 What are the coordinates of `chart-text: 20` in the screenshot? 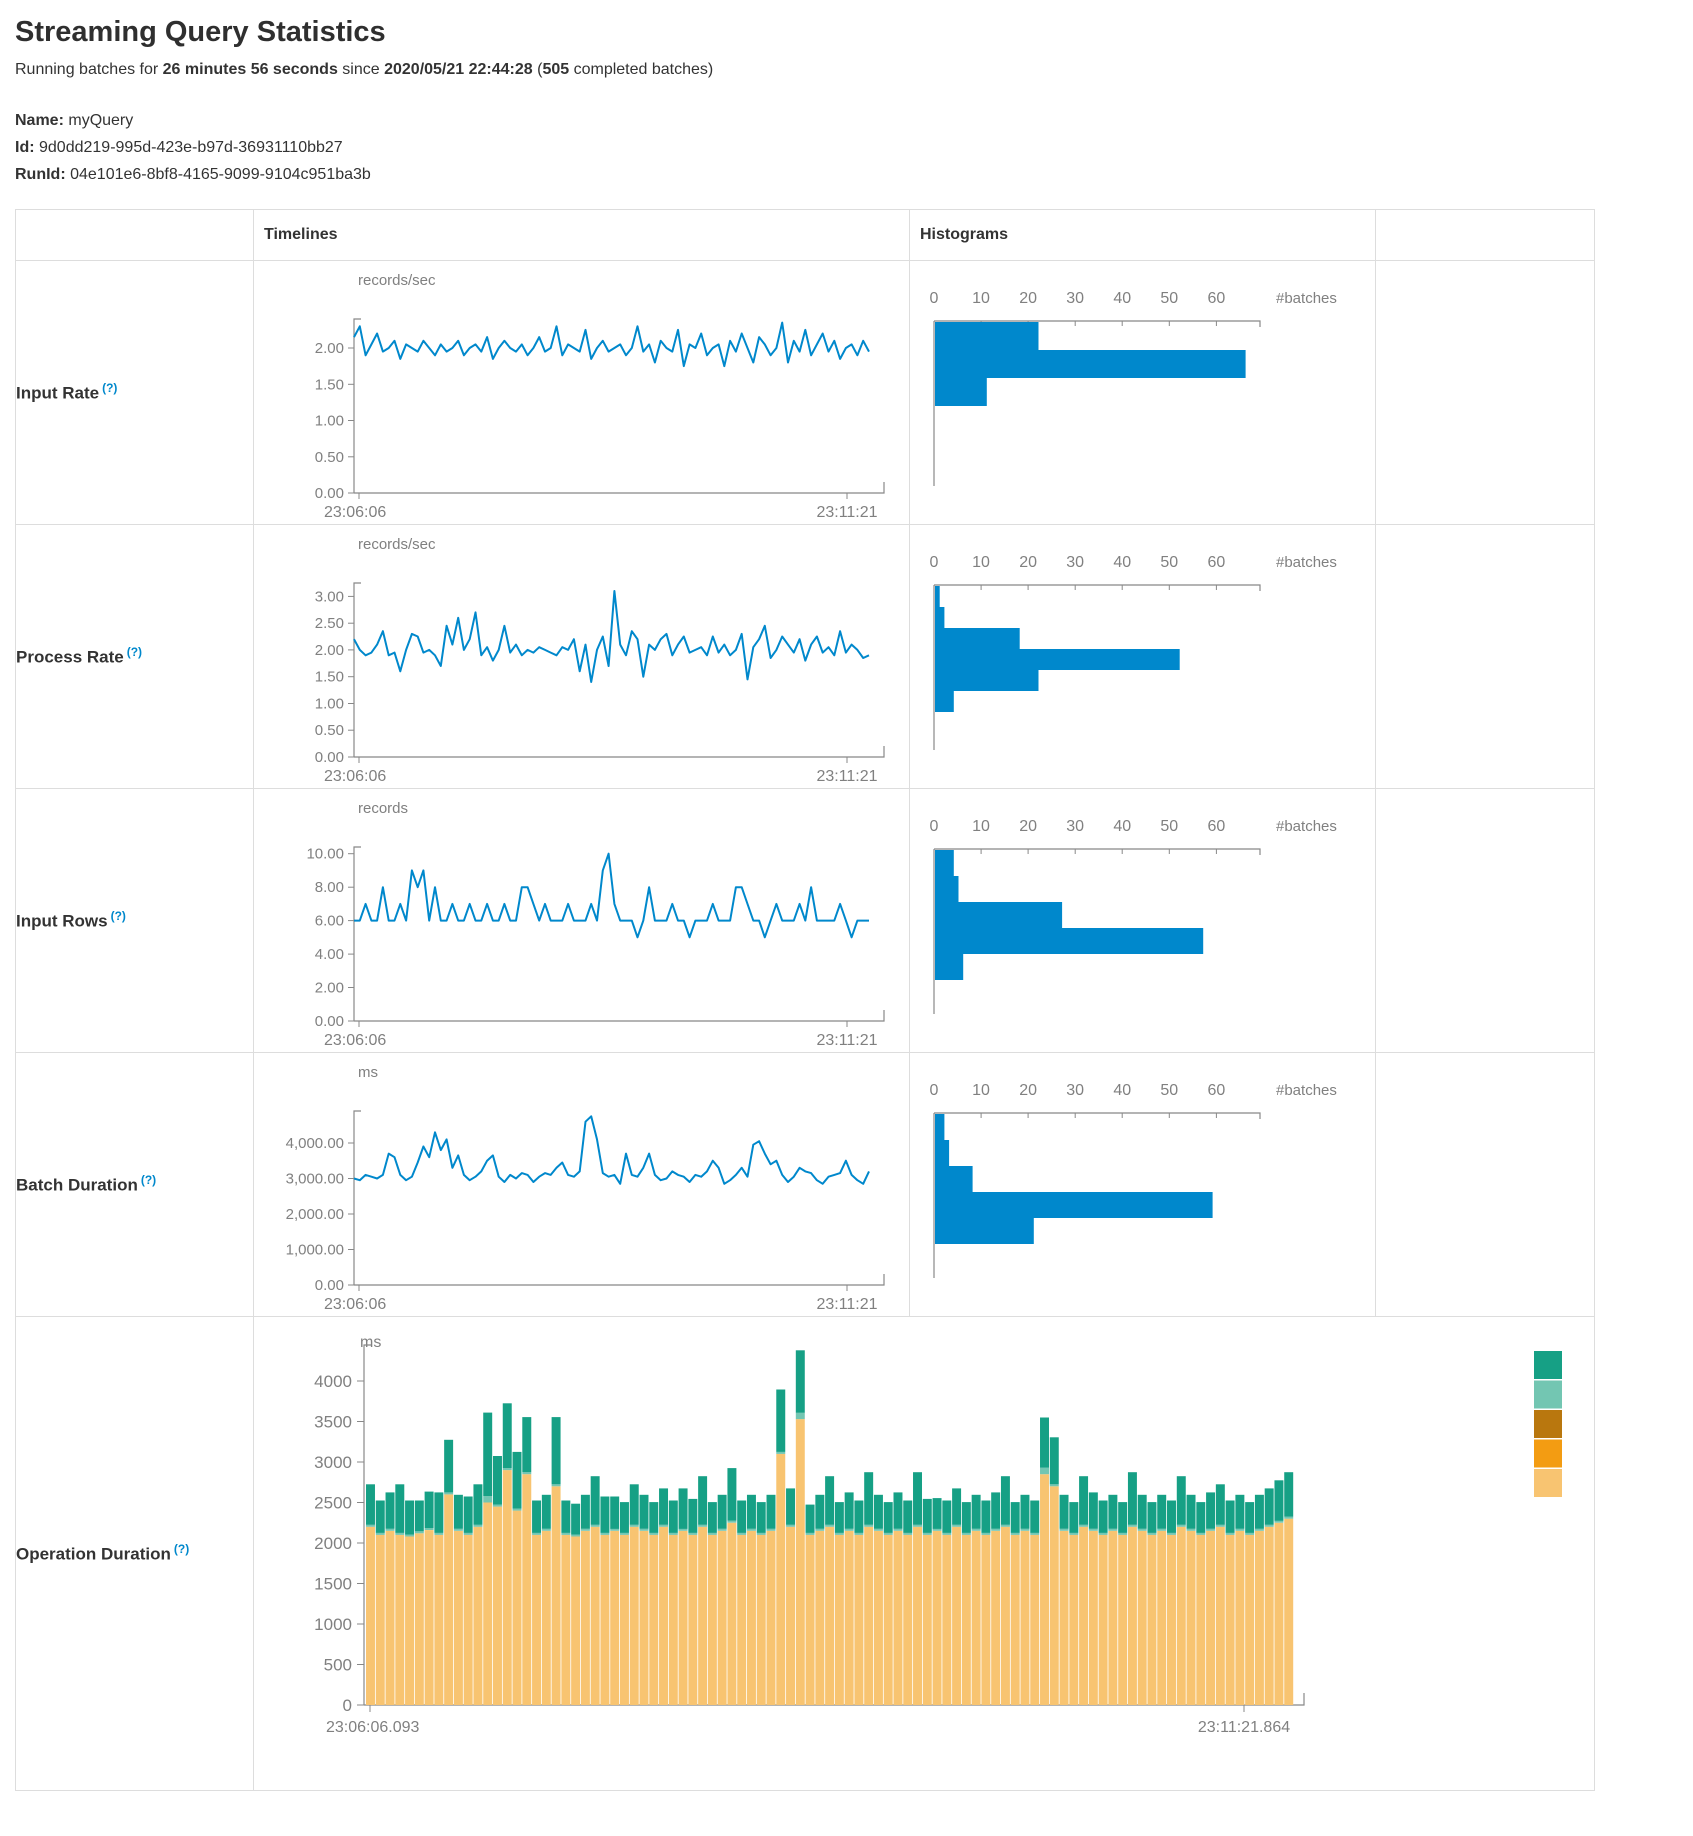 It's located at (1028, 826).